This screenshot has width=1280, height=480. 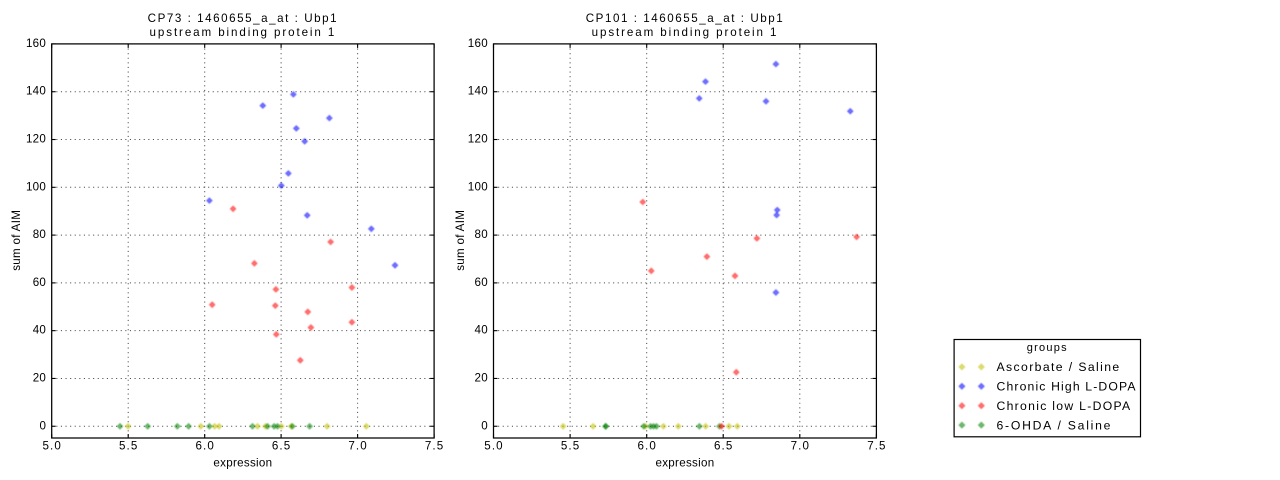 What do you see at coordinates (1047, 348) in the screenshot?
I see `svg-text: groups` at bounding box center [1047, 348].